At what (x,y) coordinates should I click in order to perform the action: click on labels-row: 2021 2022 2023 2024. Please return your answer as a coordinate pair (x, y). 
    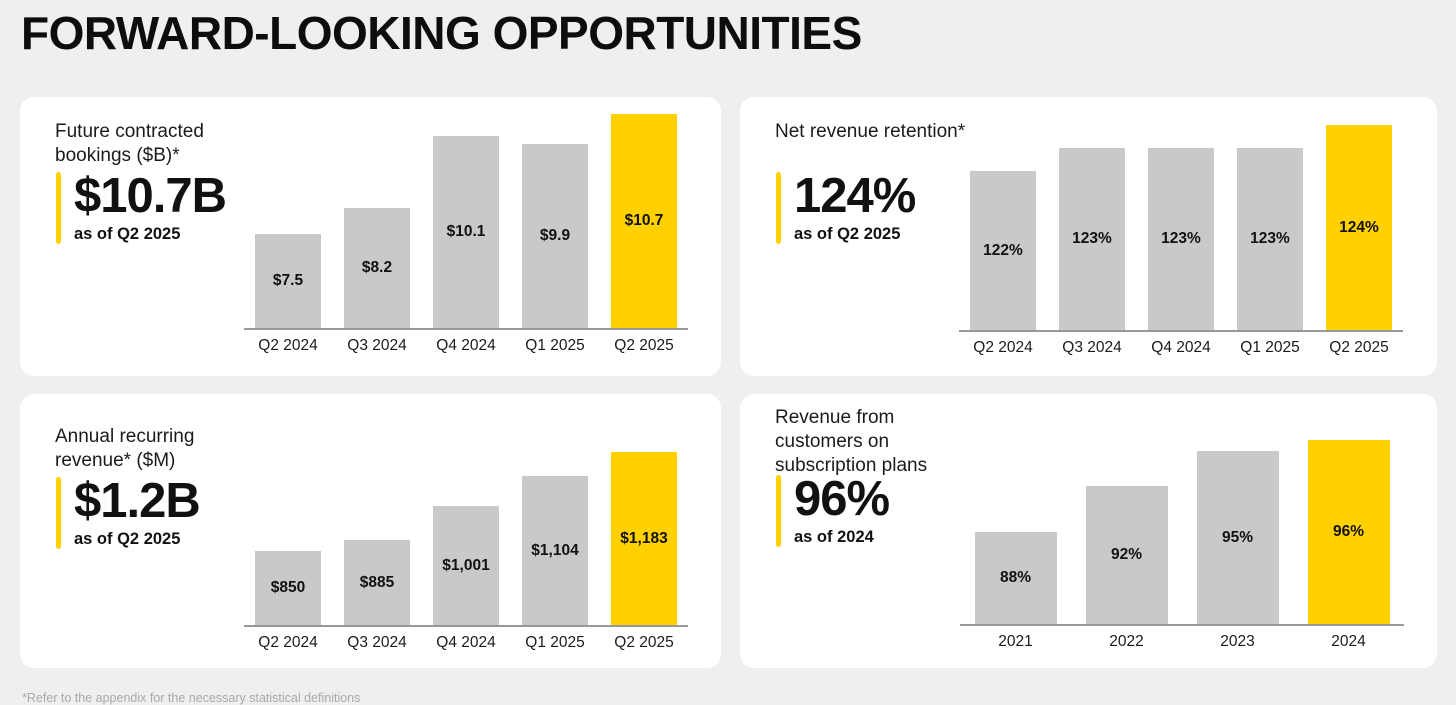
    Looking at the image, I should click on (1182, 642).